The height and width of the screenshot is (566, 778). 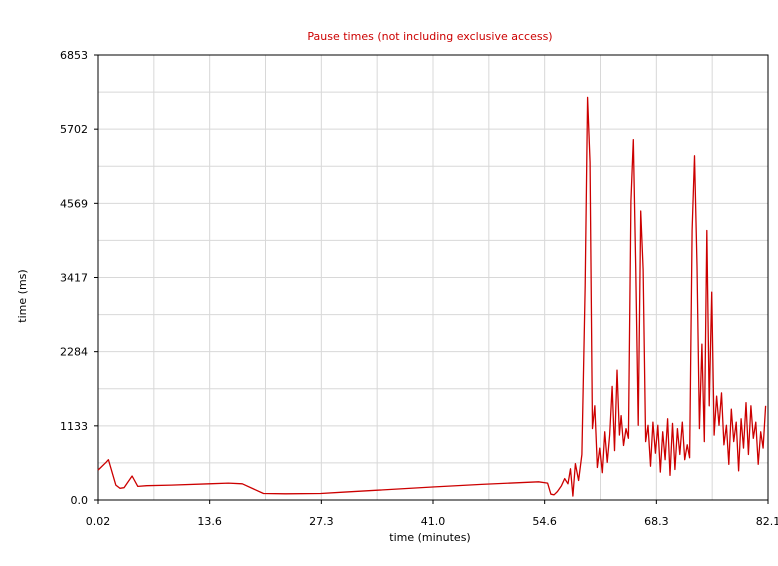 I want to click on y-tick-label: 0.0, so click(x=80, y=500).